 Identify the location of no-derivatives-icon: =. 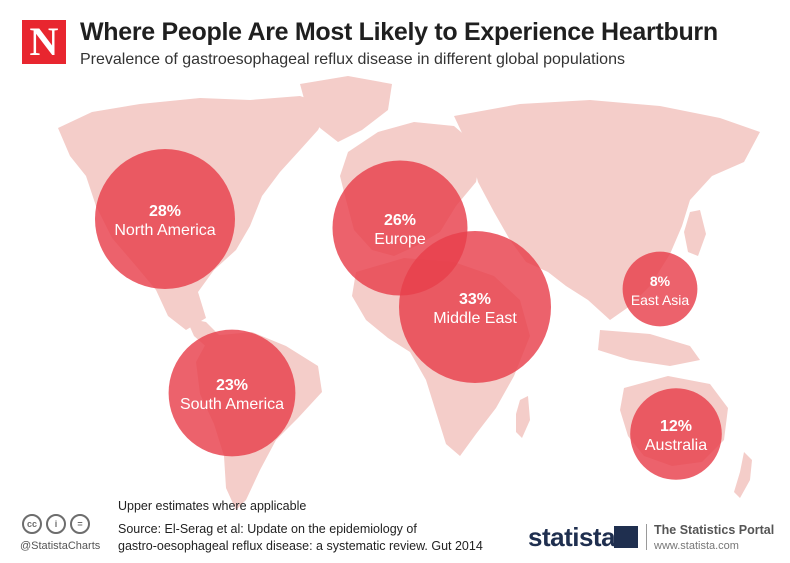
(80, 524).